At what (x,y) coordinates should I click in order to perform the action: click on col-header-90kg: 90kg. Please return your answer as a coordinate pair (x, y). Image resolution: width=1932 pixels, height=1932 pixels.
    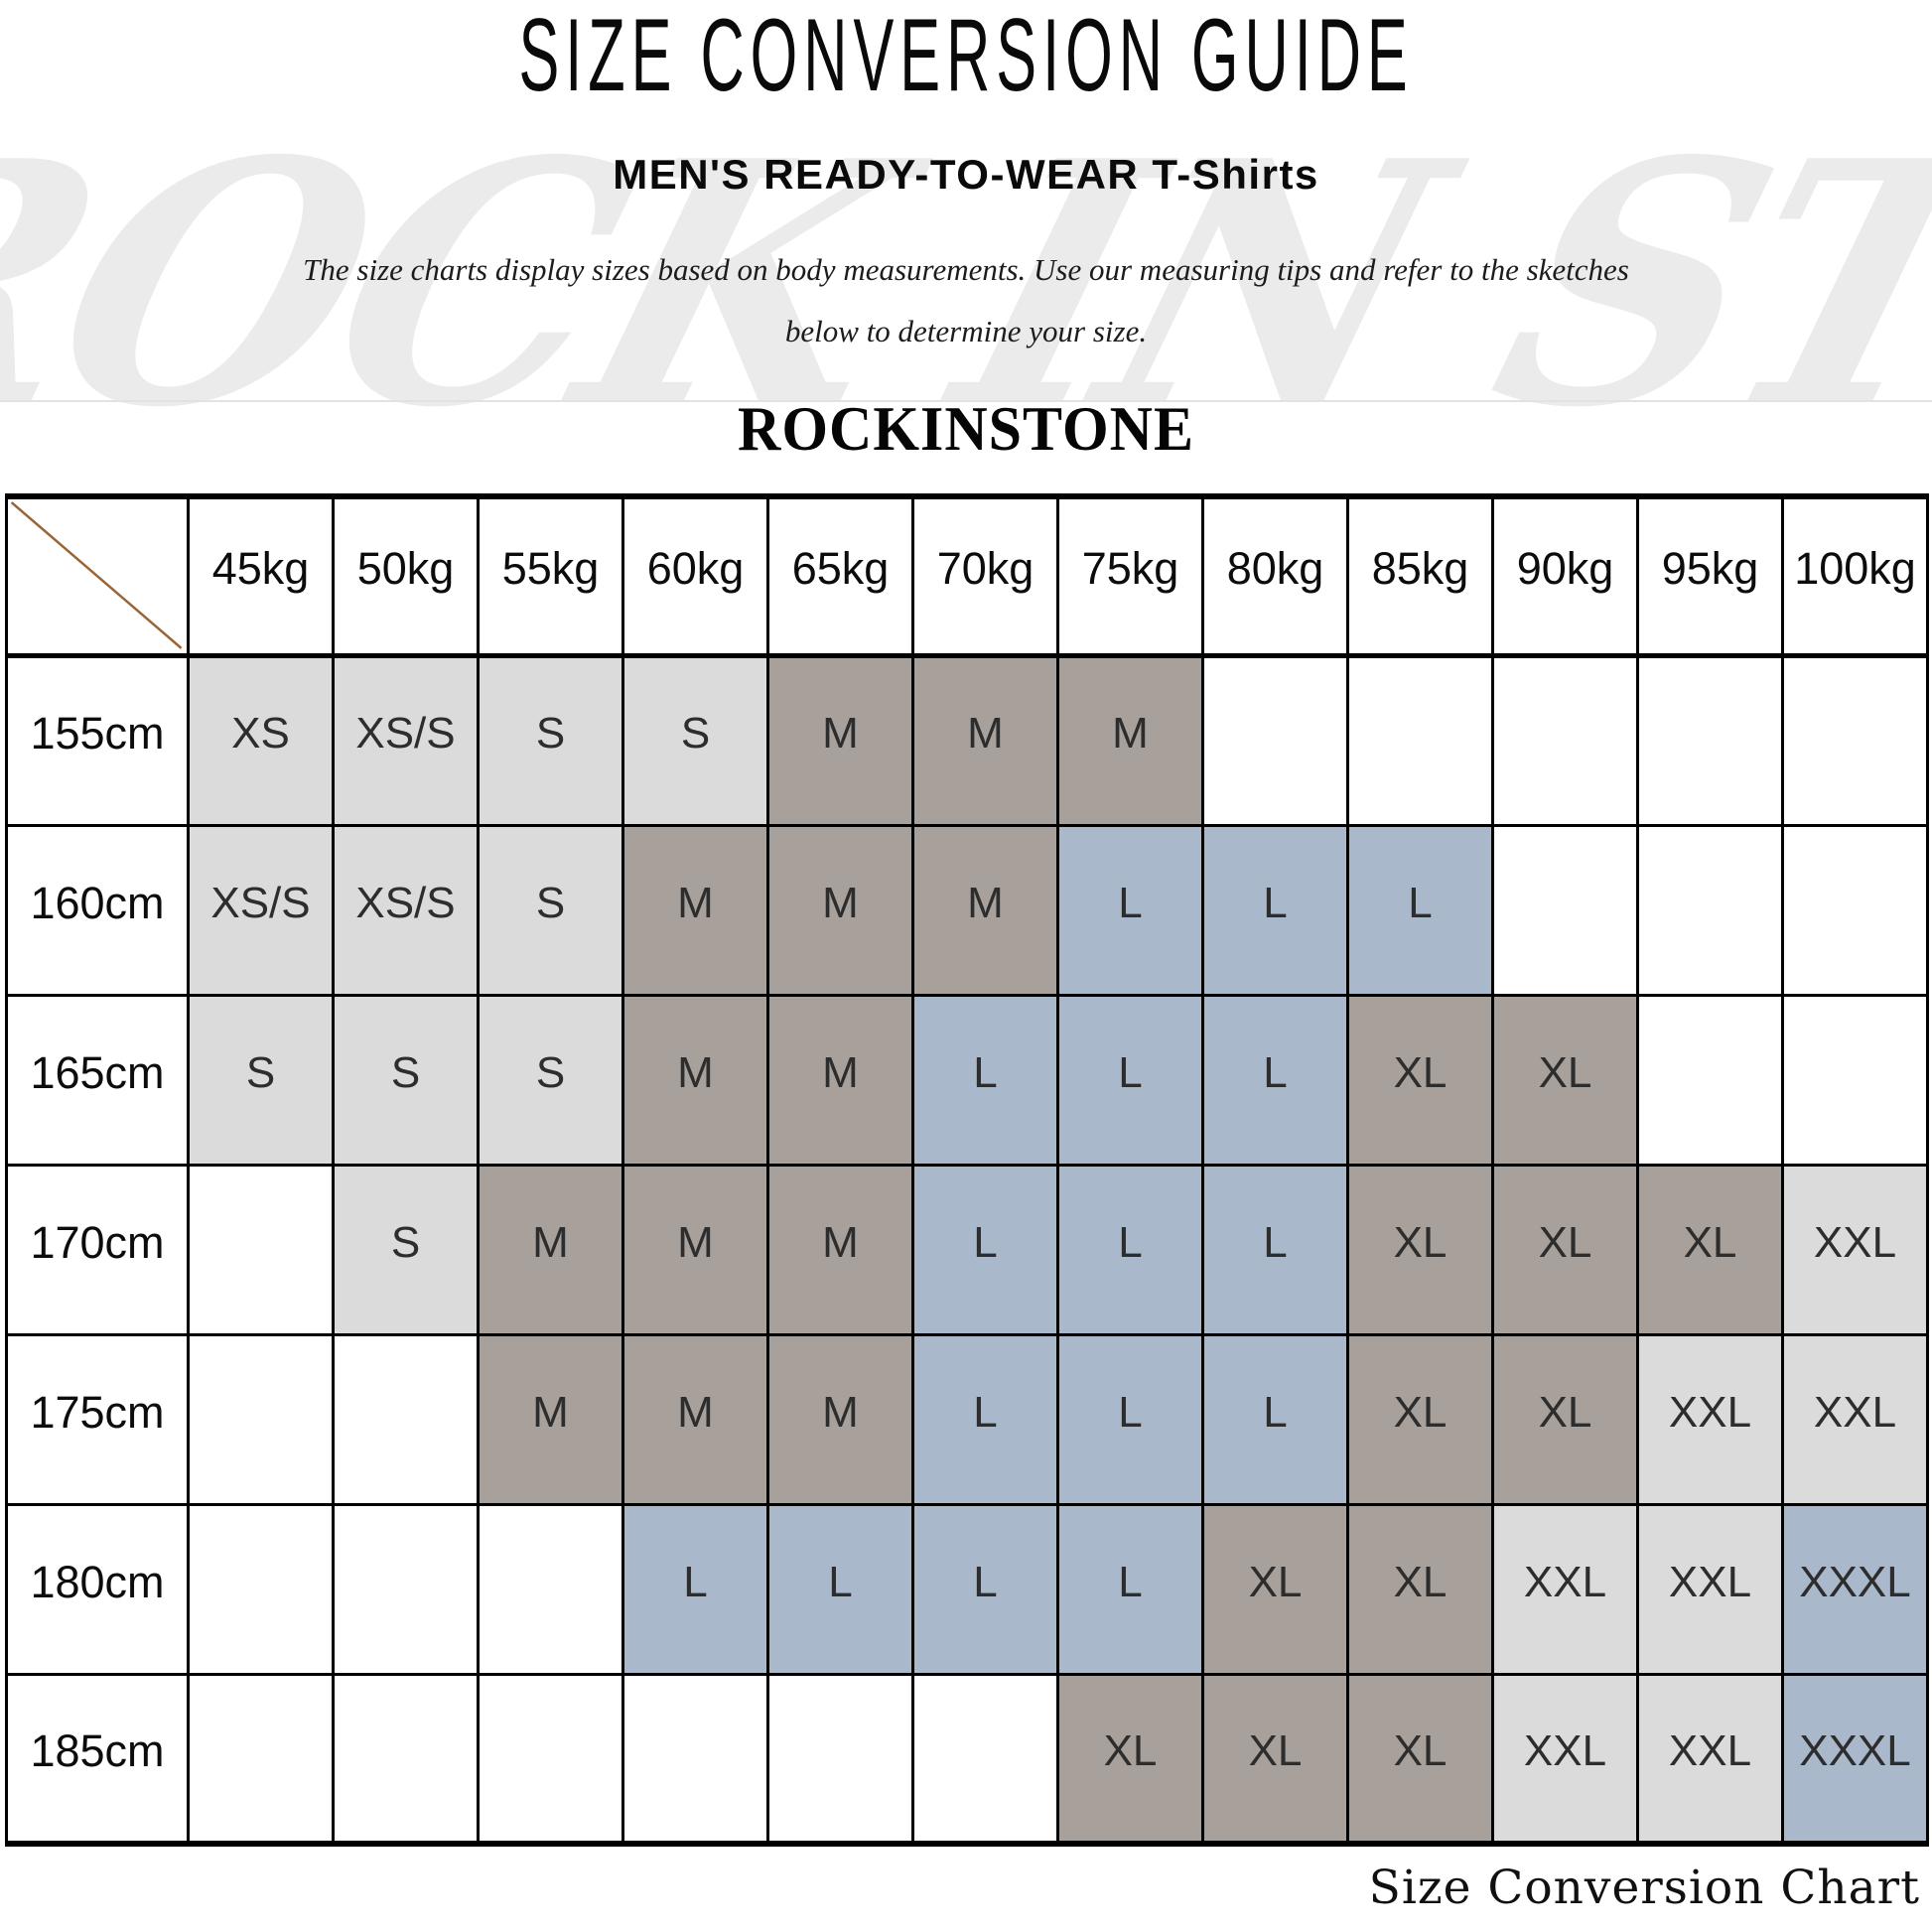
    Looking at the image, I should click on (1565, 576).